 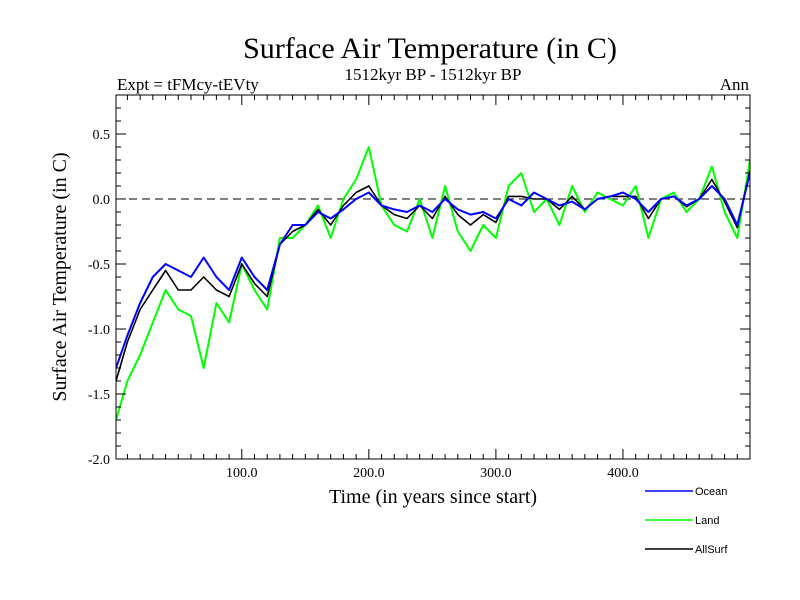 What do you see at coordinates (188, 84) in the screenshot?
I see `experiment-label: Expt = tFMcy-tEVty` at bounding box center [188, 84].